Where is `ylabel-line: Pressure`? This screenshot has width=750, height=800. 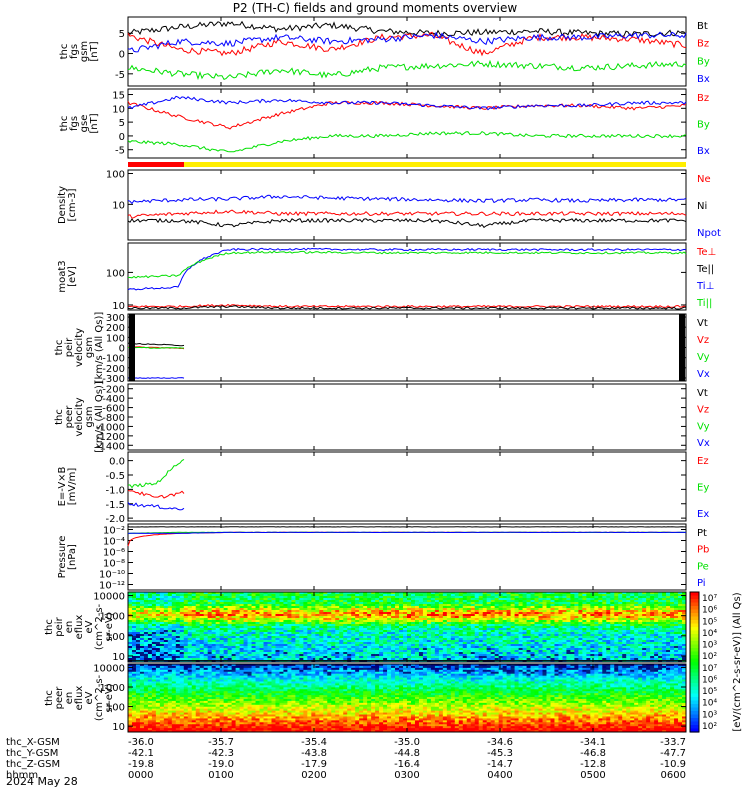
ylabel-line: Pressure is located at coordinates (62, 557).